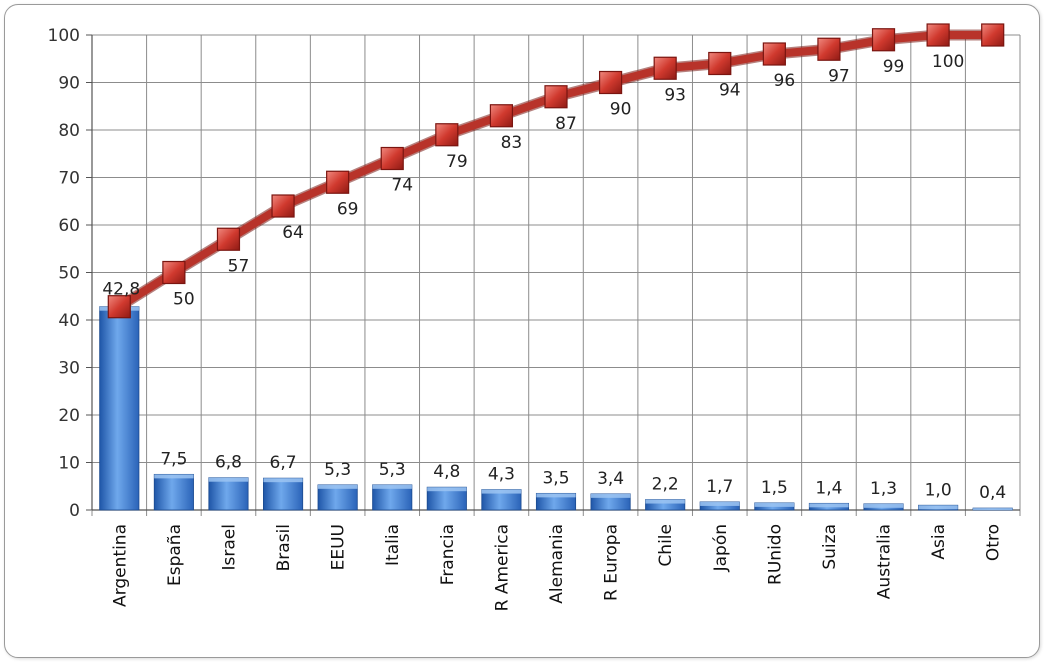 This screenshot has height=665, width=1047. Describe the element at coordinates (393, 545) in the screenshot. I see `category-label: Italia` at that location.